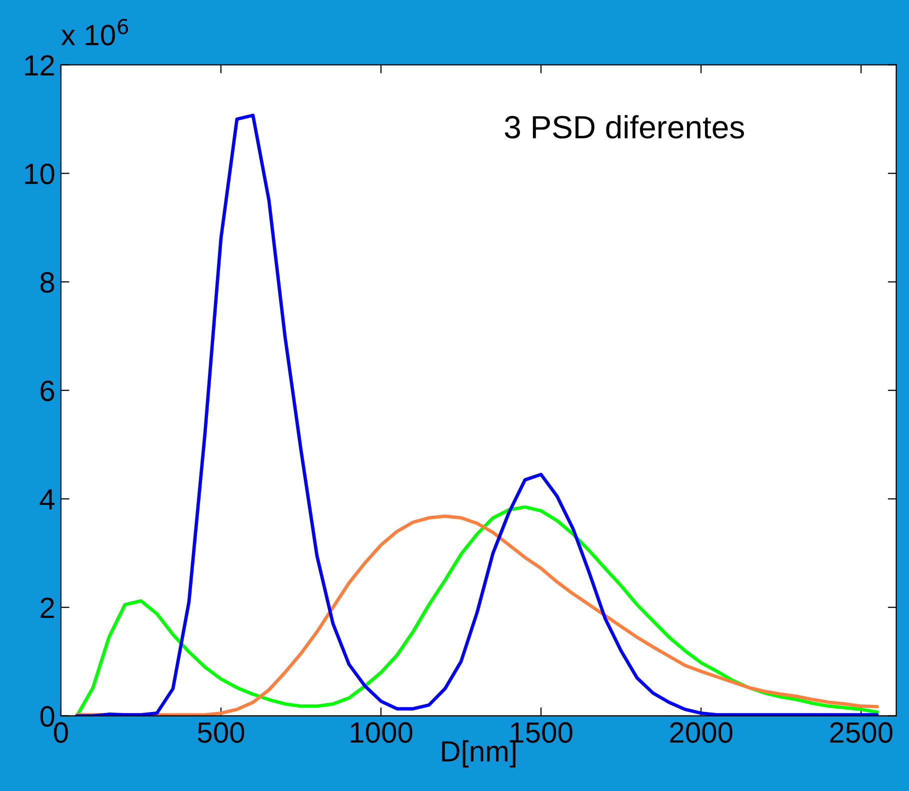 The height and width of the screenshot is (791, 909). Describe the element at coordinates (61, 732) in the screenshot. I see `x-tick-label: 0` at that location.